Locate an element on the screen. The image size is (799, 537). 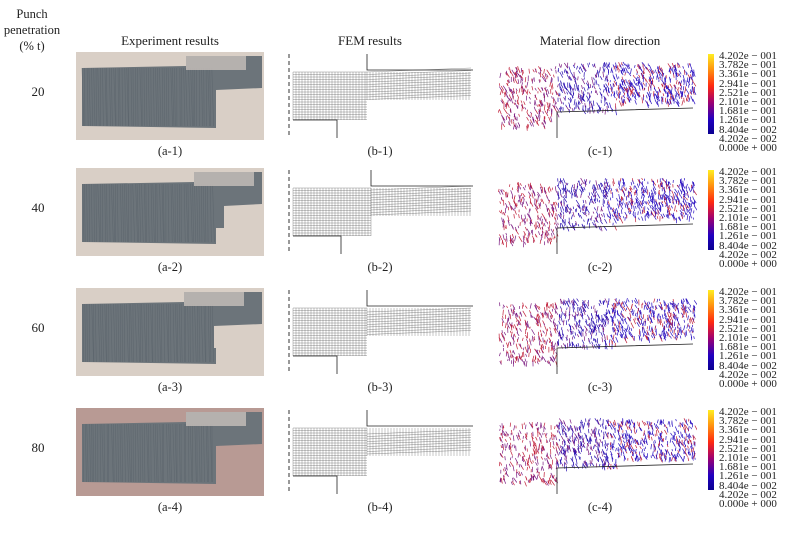
caption-experiment: (a-1) is located at coordinates (170, 151).